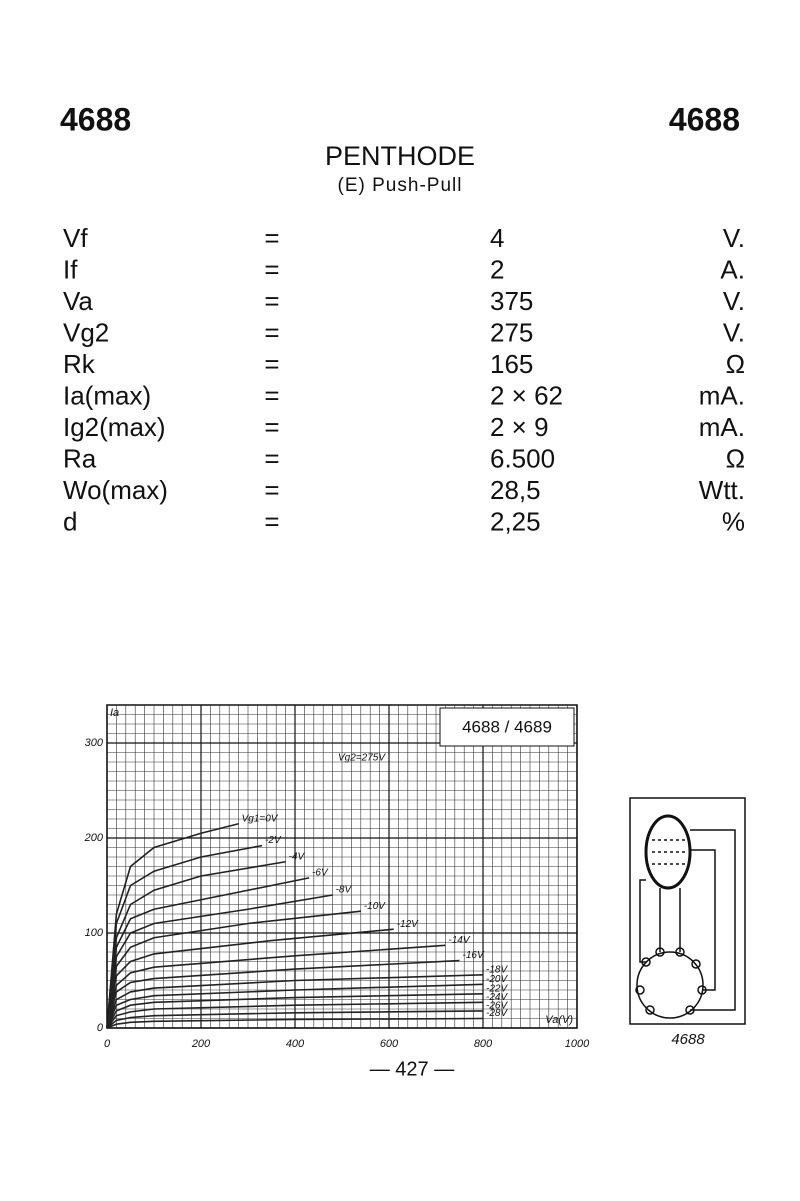 This screenshot has width=800, height=1201. I want to click on x-tick-label: 200, so click(201, 1044).